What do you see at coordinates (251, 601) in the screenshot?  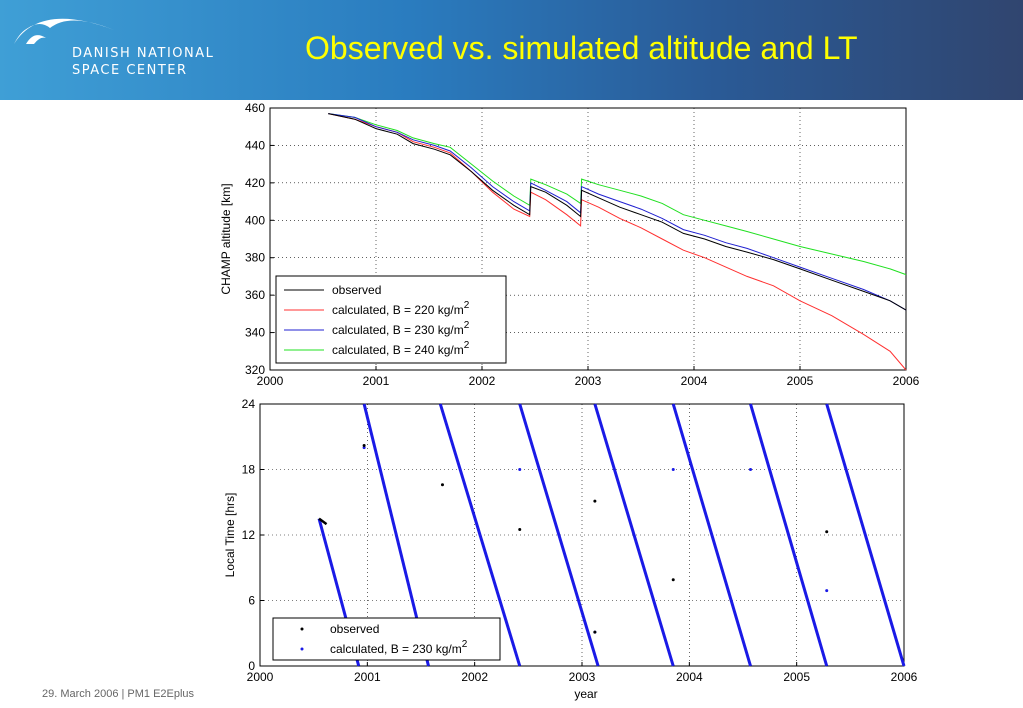 I see `y-tick-label: 6` at bounding box center [251, 601].